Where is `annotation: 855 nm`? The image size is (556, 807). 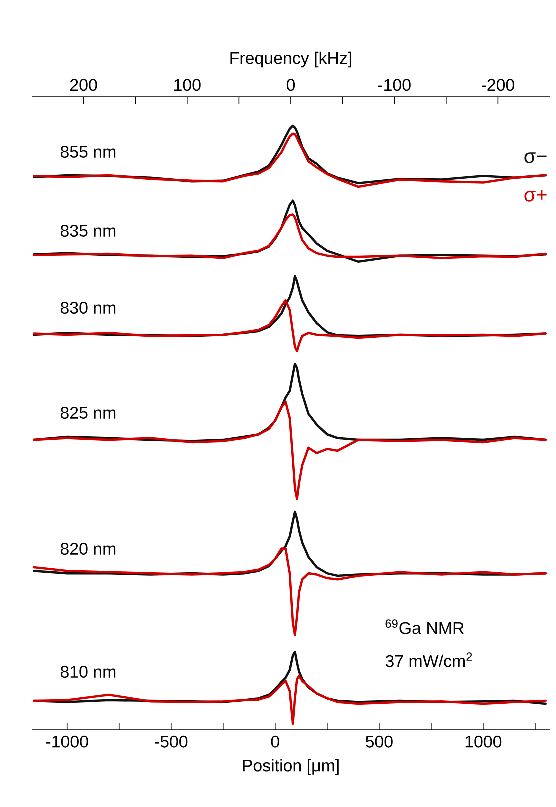 annotation: 855 nm is located at coordinates (88, 152).